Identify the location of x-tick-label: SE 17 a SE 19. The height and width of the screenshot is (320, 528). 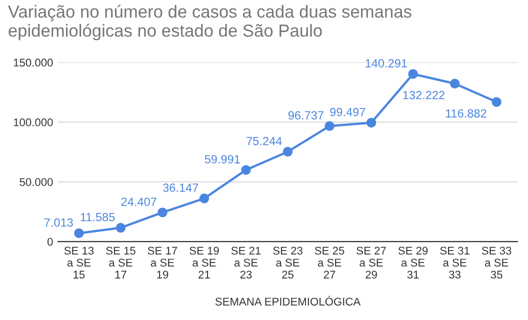
(163, 262).